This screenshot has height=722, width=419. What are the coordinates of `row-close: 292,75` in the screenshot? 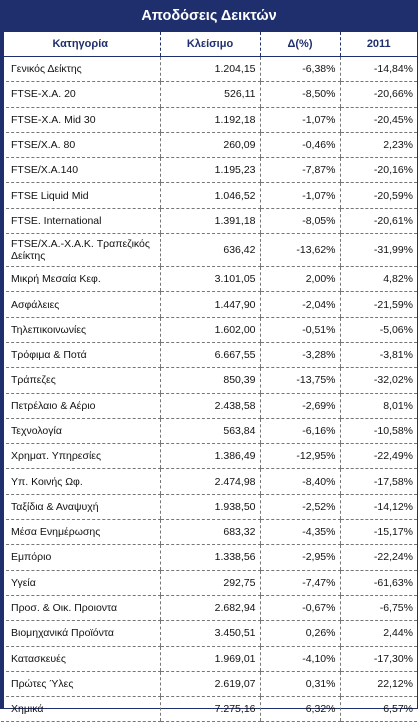 It's located at (209, 583).